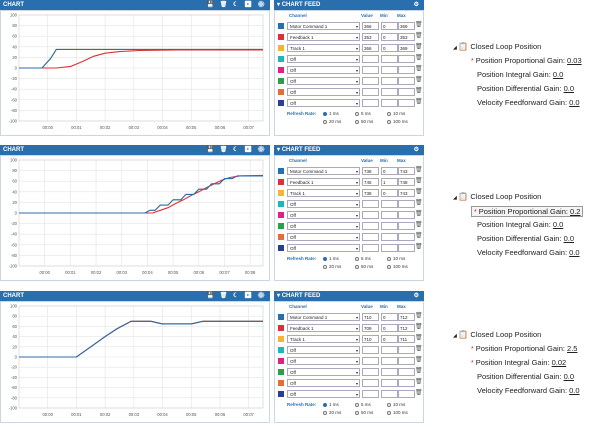 The height and width of the screenshot is (427, 605). Describe the element at coordinates (364, 266) in the screenshot. I see `refresh-rate-option: 50 ms` at that location.